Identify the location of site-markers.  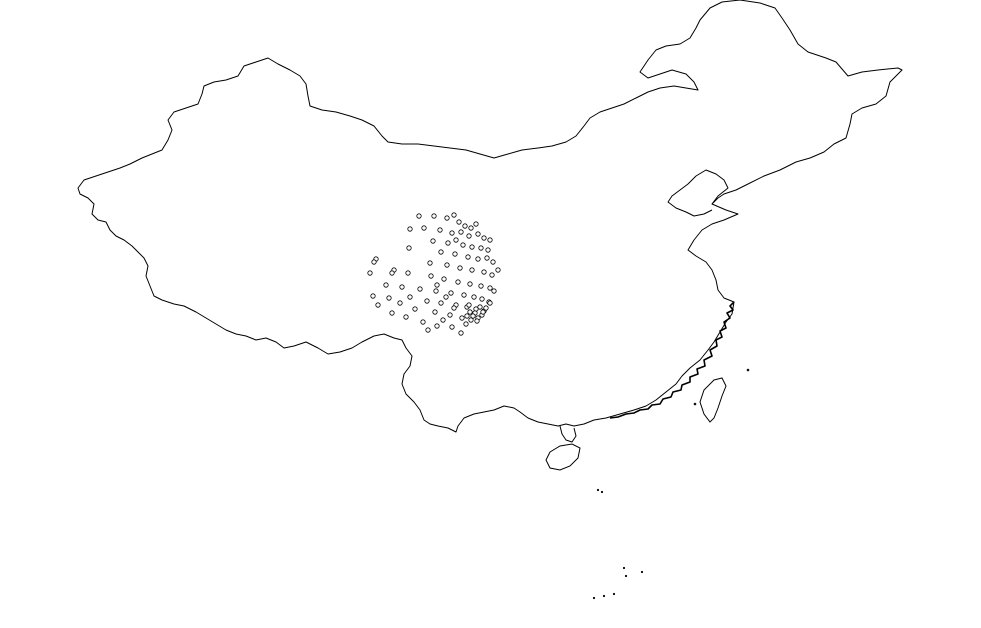
(434, 274).